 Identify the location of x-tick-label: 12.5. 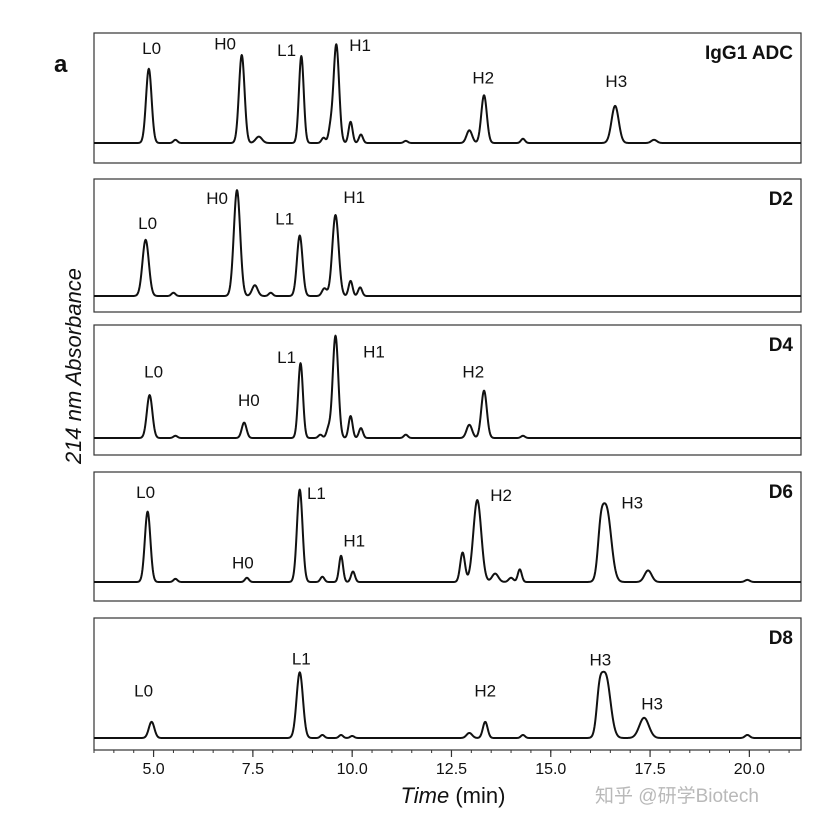
(451, 769).